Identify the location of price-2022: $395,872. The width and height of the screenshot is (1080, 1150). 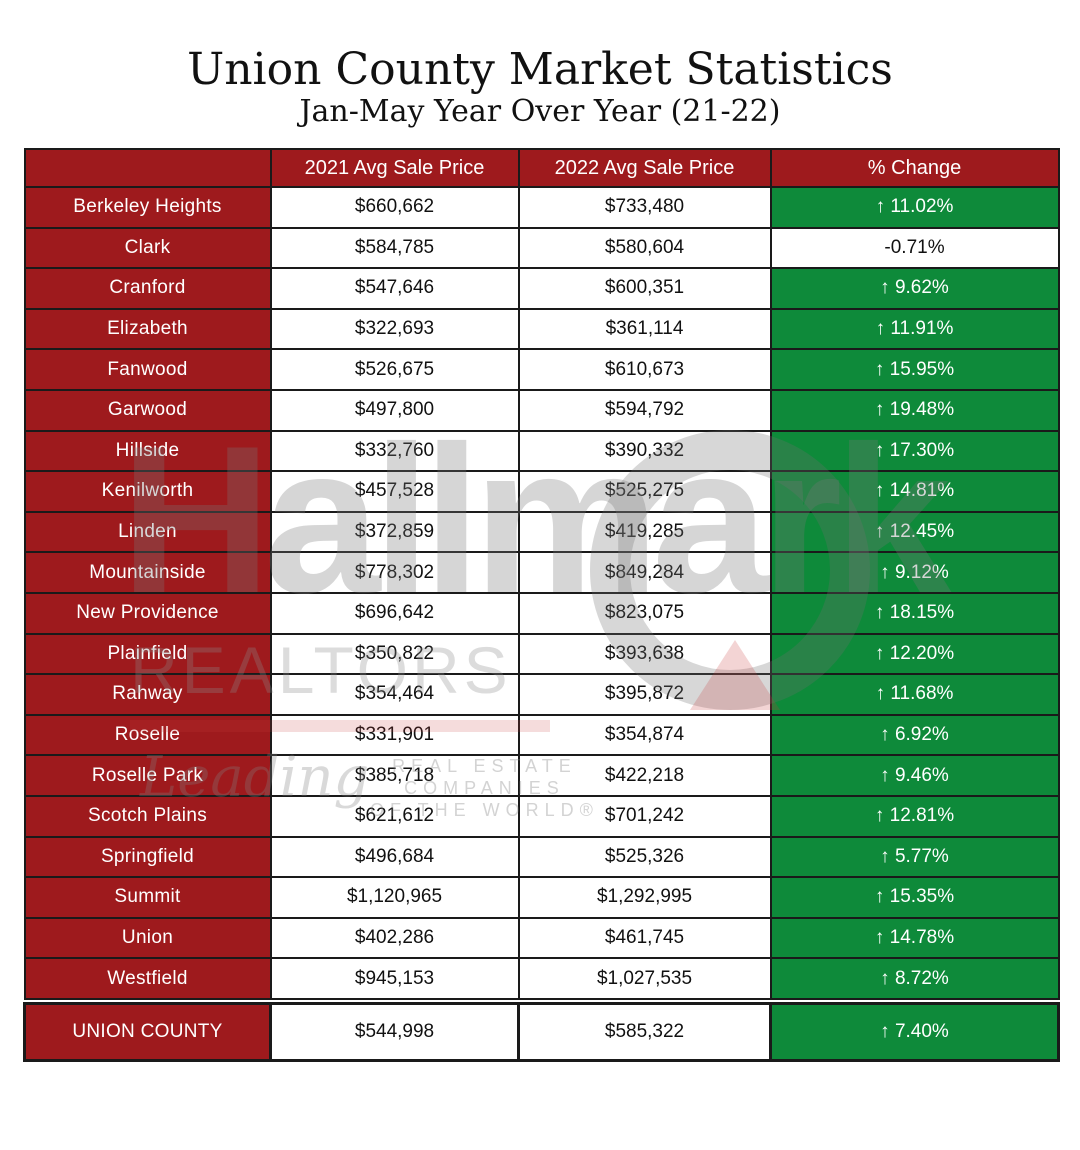
(644, 694).